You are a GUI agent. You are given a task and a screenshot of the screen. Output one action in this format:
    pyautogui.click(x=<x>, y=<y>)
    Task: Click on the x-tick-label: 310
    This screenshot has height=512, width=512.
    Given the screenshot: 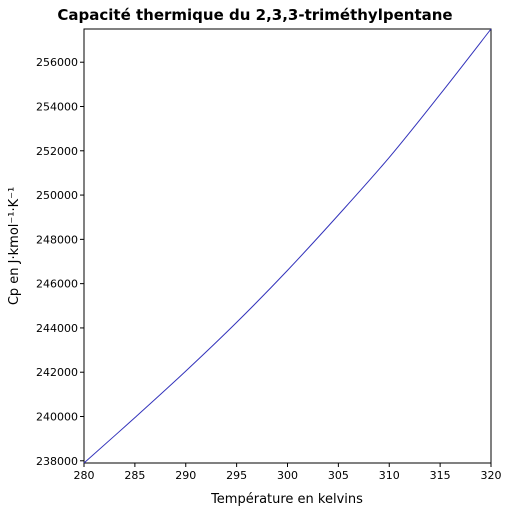 What is the action you would take?
    pyautogui.click(x=389, y=475)
    